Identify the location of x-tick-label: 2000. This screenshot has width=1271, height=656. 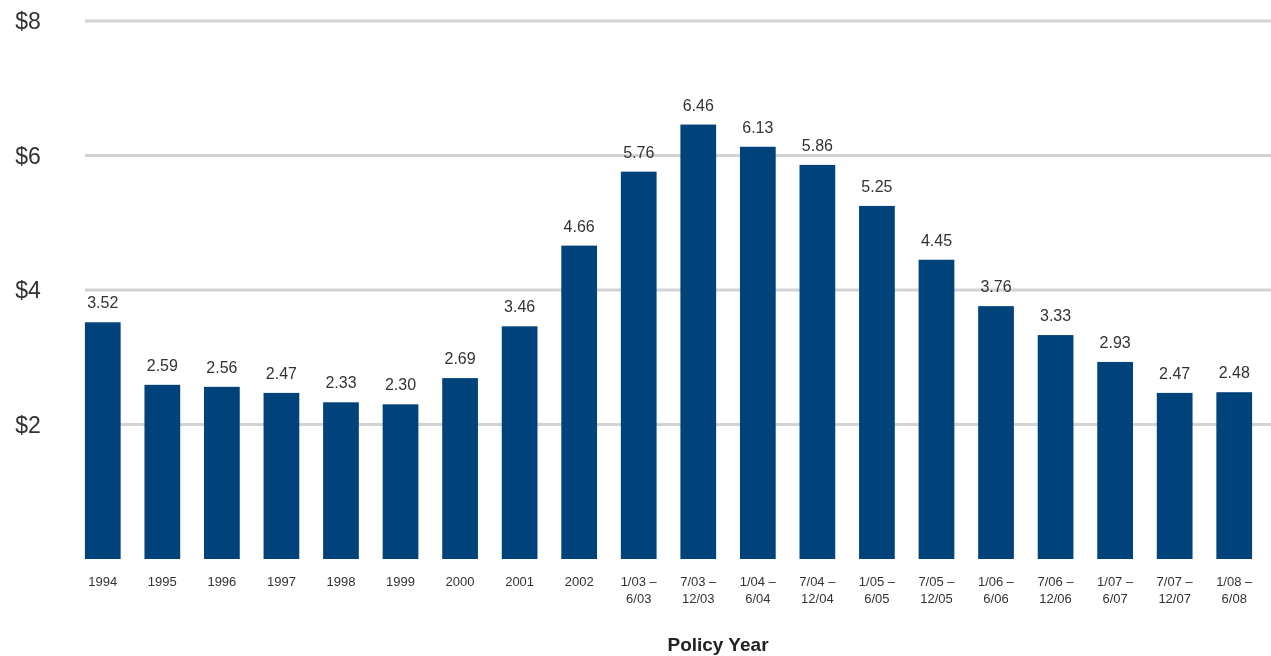
(460, 581).